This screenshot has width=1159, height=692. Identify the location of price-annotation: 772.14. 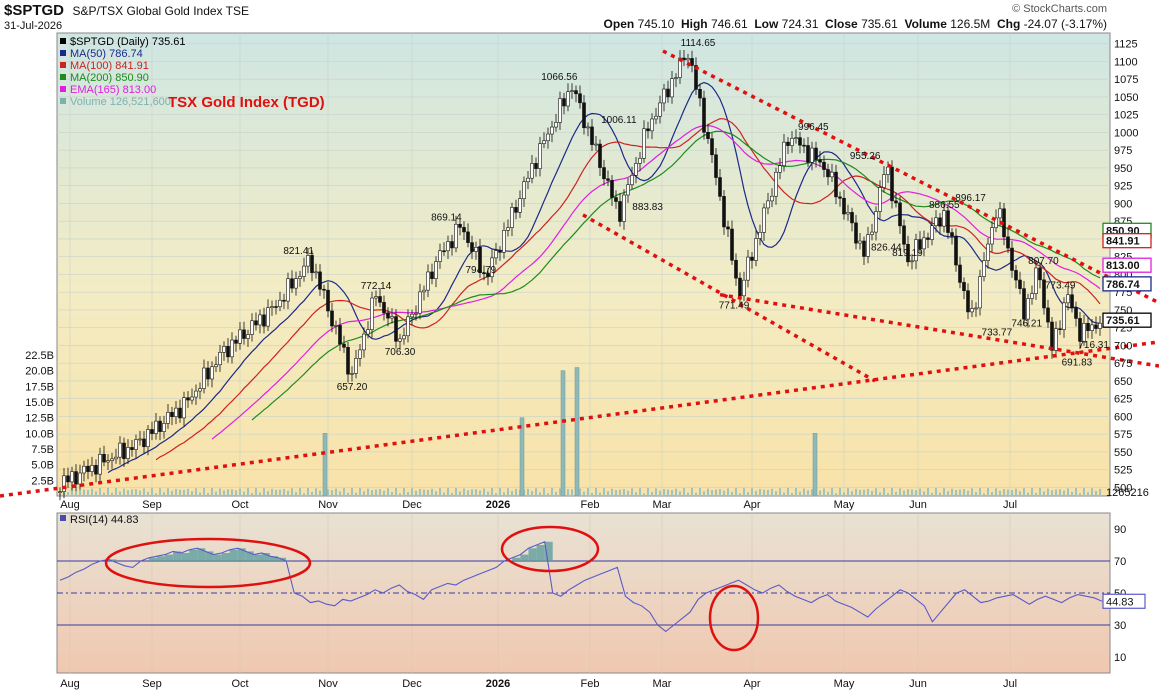
(376, 286).